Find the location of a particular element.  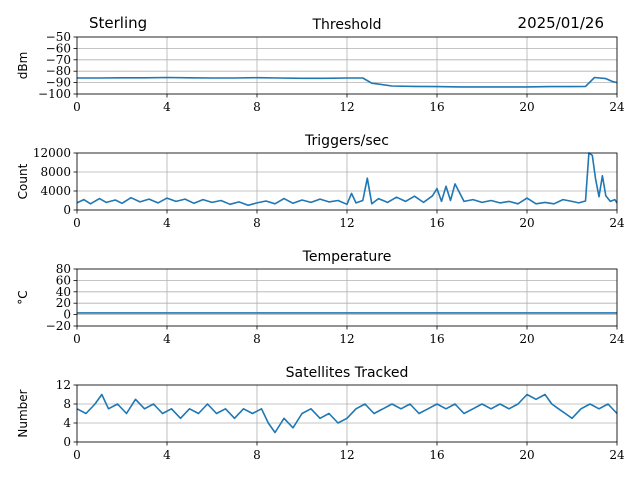

station-label: Sterling is located at coordinates (118, 23).